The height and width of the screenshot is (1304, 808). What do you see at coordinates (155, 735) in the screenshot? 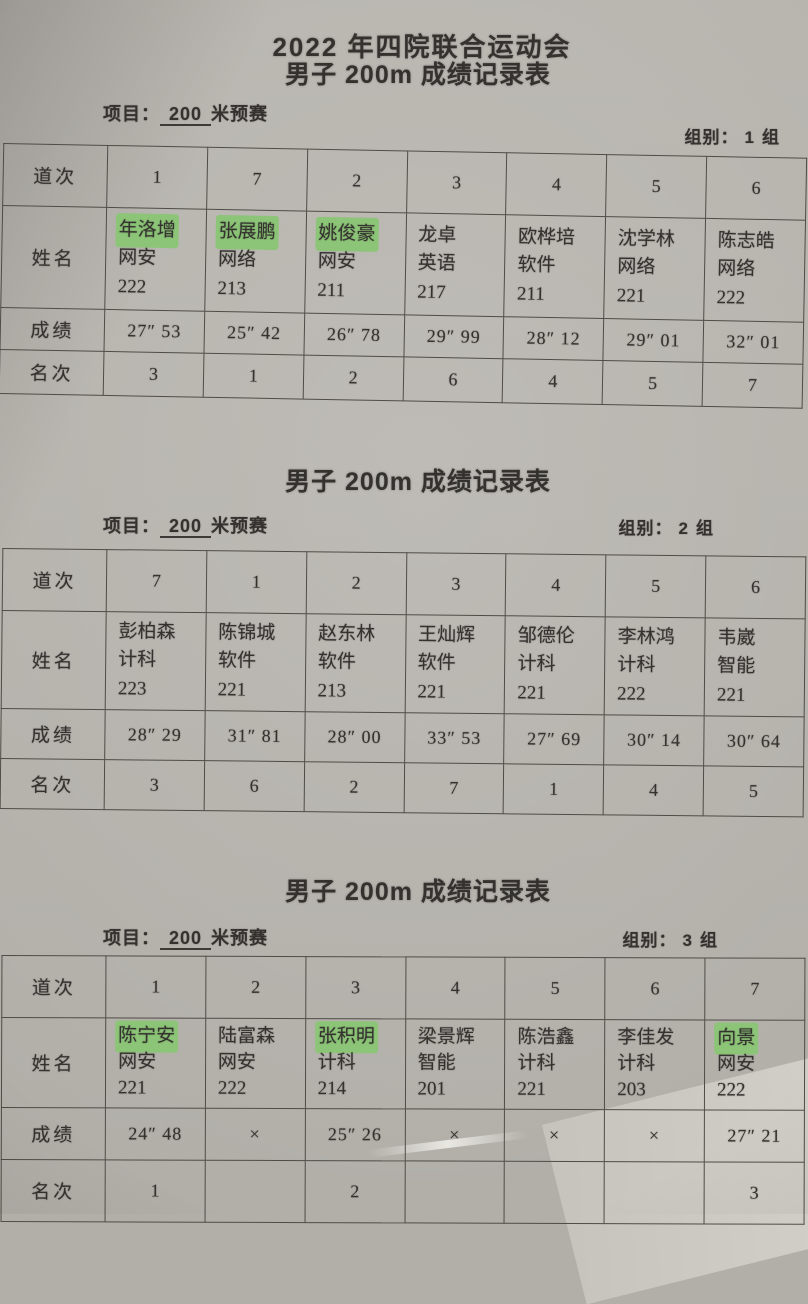
I see `score-cell: 28″ 29` at bounding box center [155, 735].